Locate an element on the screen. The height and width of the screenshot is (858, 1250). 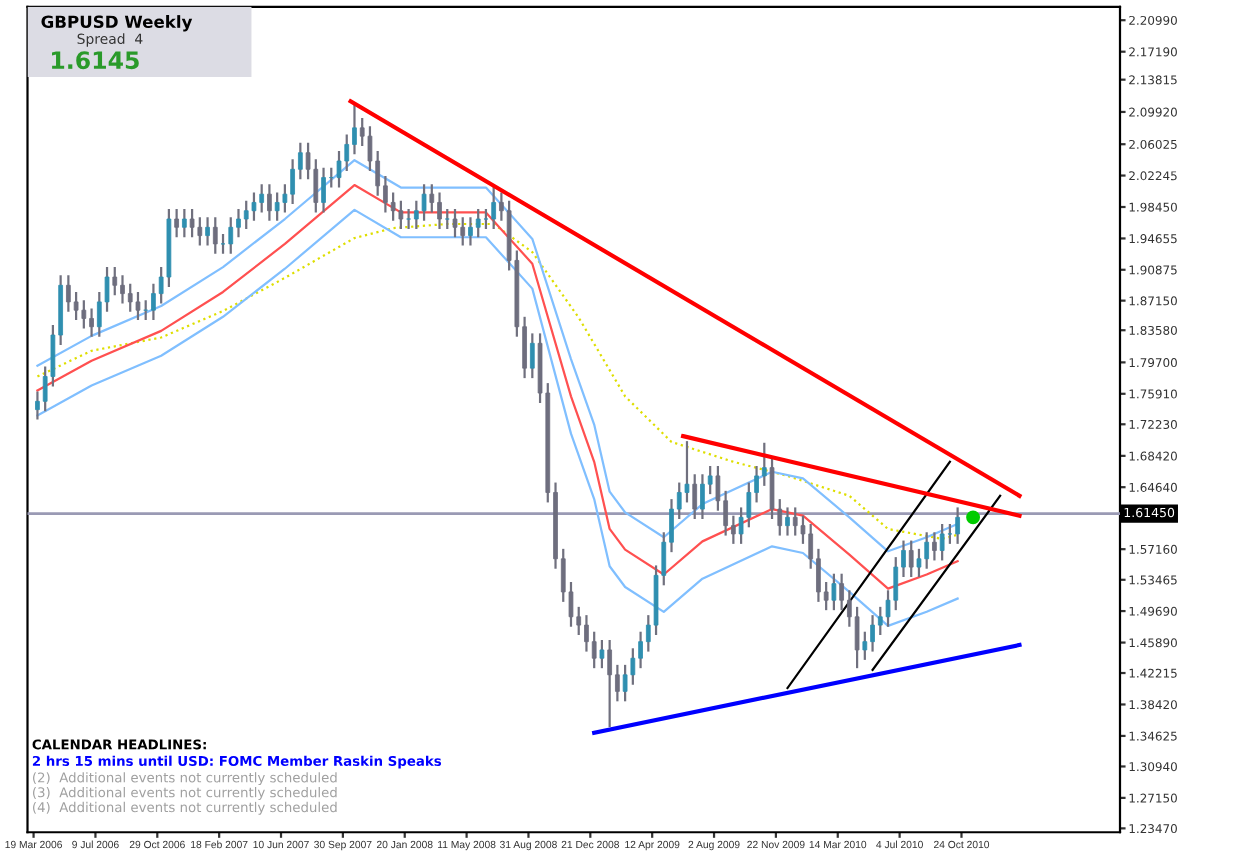
chart-title: GBPUSD Weekly is located at coordinates (117, 23).